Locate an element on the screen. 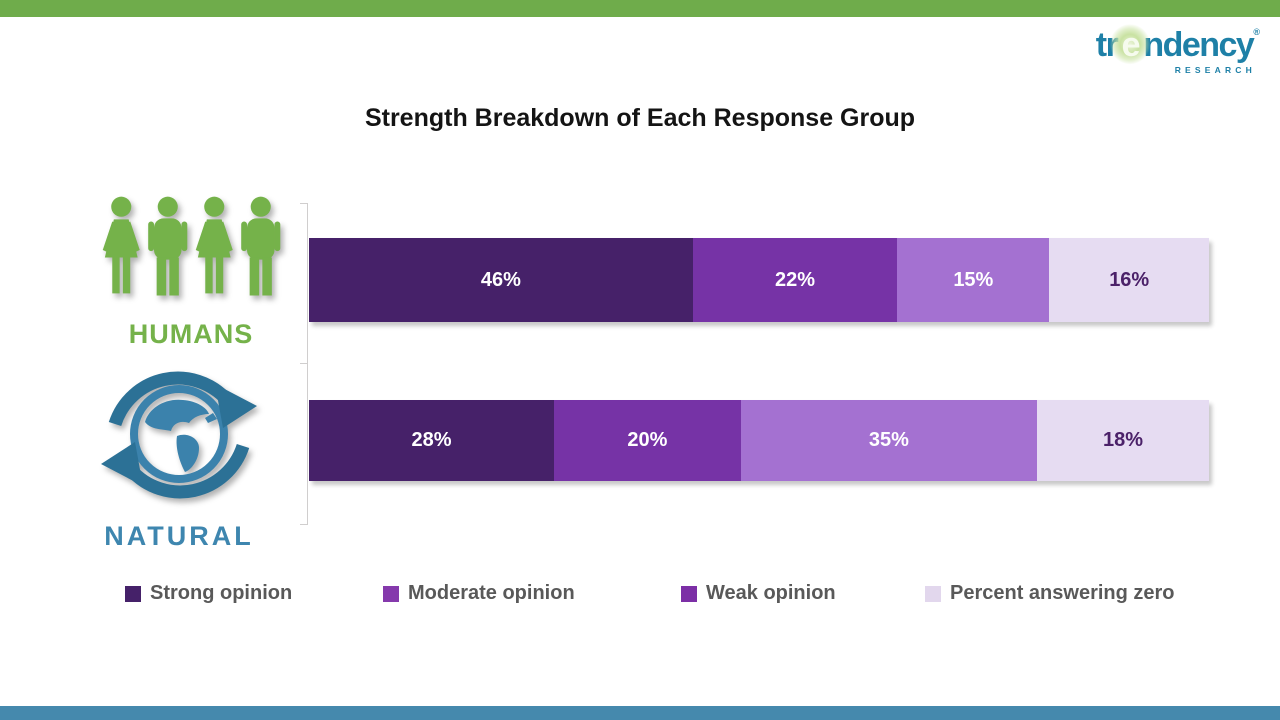 The height and width of the screenshot is (720, 1280). bar-segment: 16% is located at coordinates (1129, 280).